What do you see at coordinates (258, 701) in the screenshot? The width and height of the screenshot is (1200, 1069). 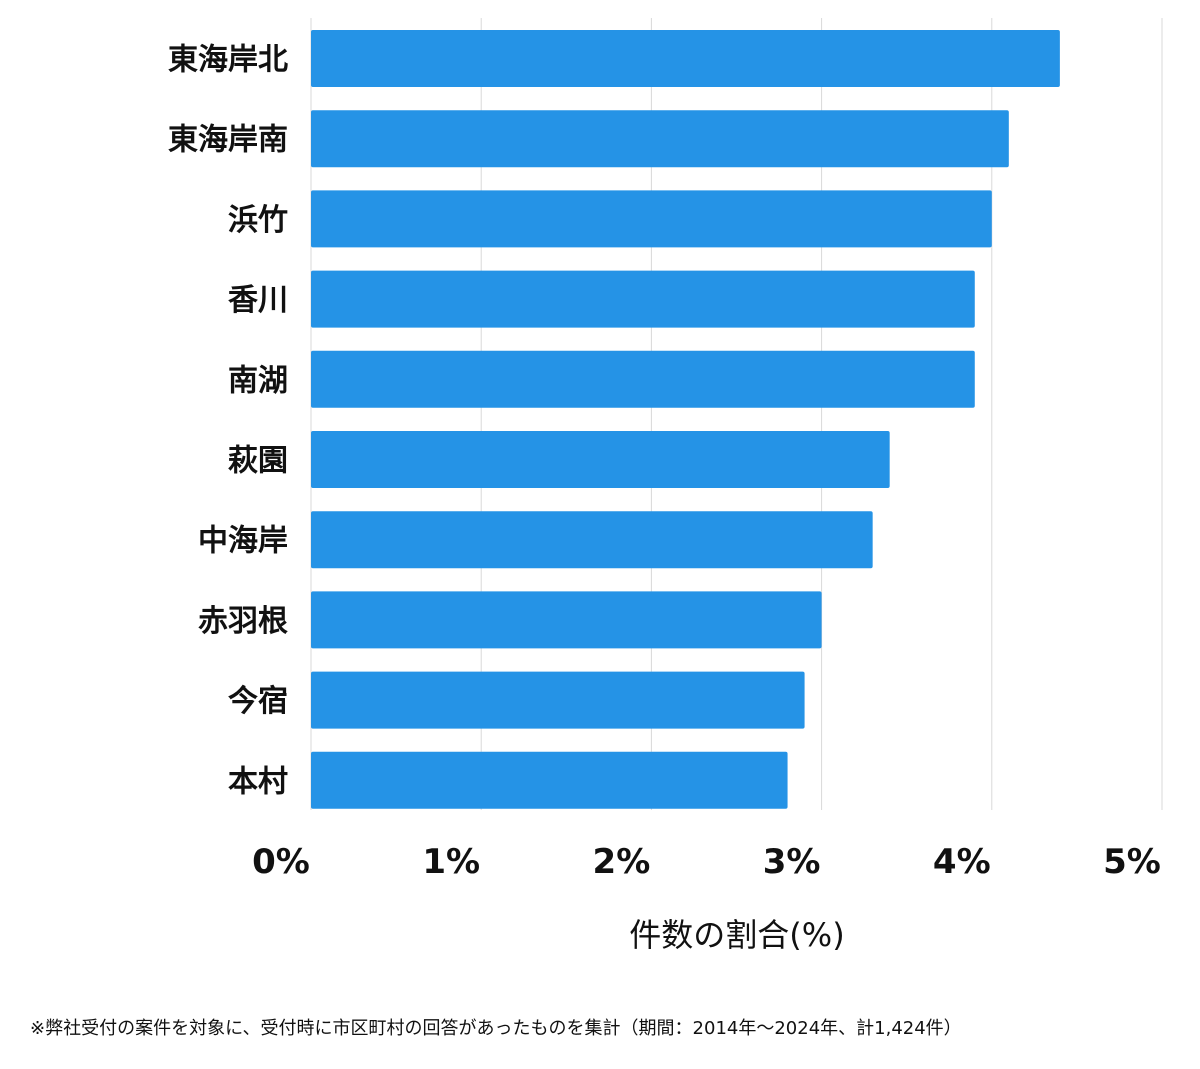 I see `category-label: 今宿` at bounding box center [258, 701].